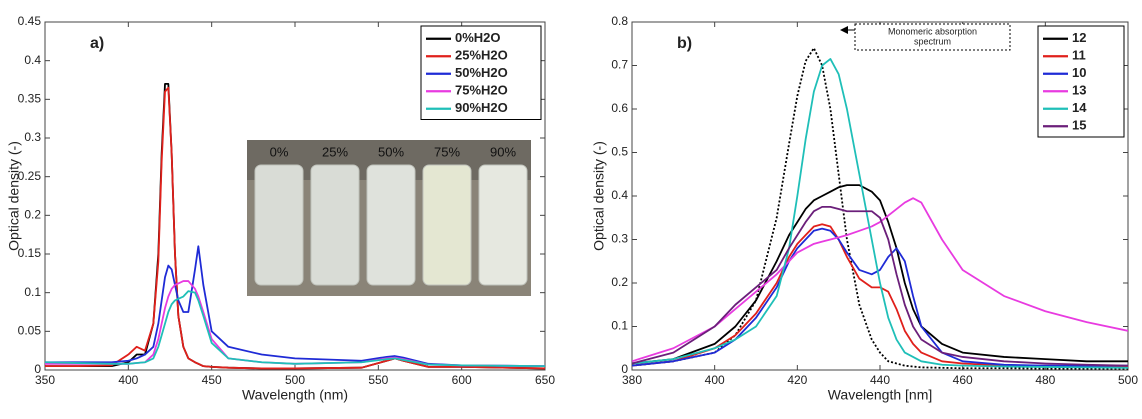 The image size is (1142, 419). I want to click on annotation-text: Monomeric absorption, so click(932, 31).